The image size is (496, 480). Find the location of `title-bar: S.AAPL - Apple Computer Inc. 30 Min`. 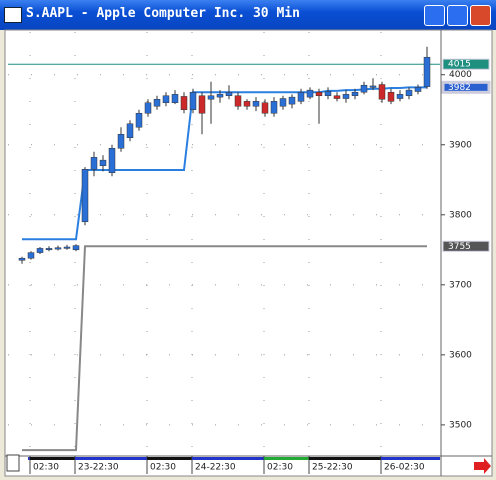

title-bar: S.AAPL - Apple Computer Inc. 30 Min is located at coordinates (248, 15).